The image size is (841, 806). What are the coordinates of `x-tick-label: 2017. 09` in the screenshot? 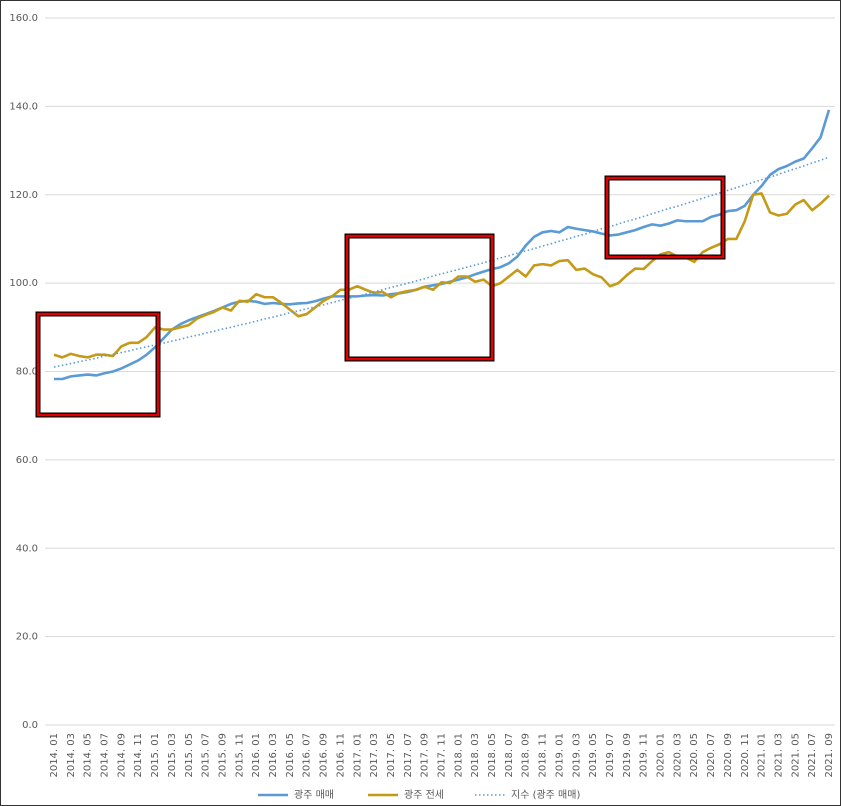 It's located at (425, 755).